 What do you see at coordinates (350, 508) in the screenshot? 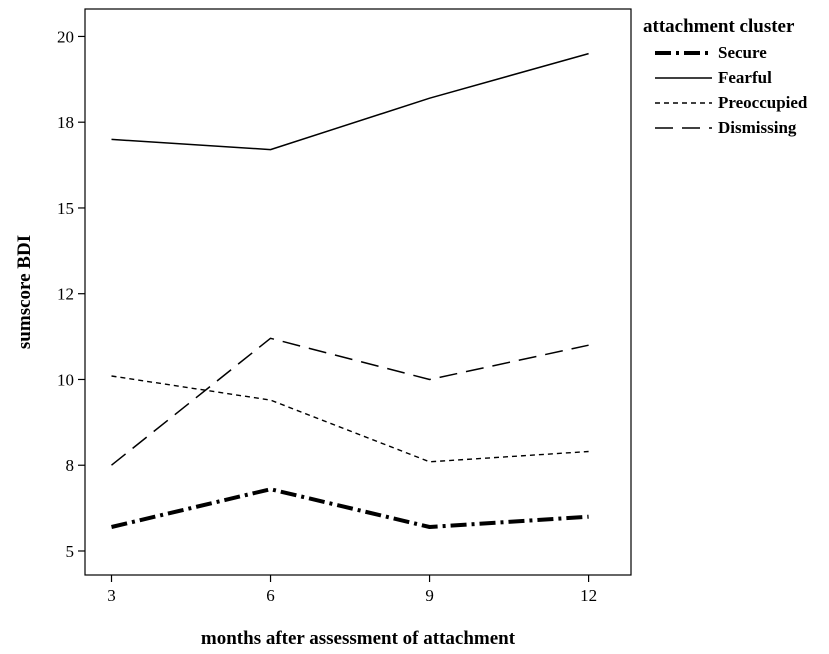
I see `series-line-secure` at bounding box center [350, 508].